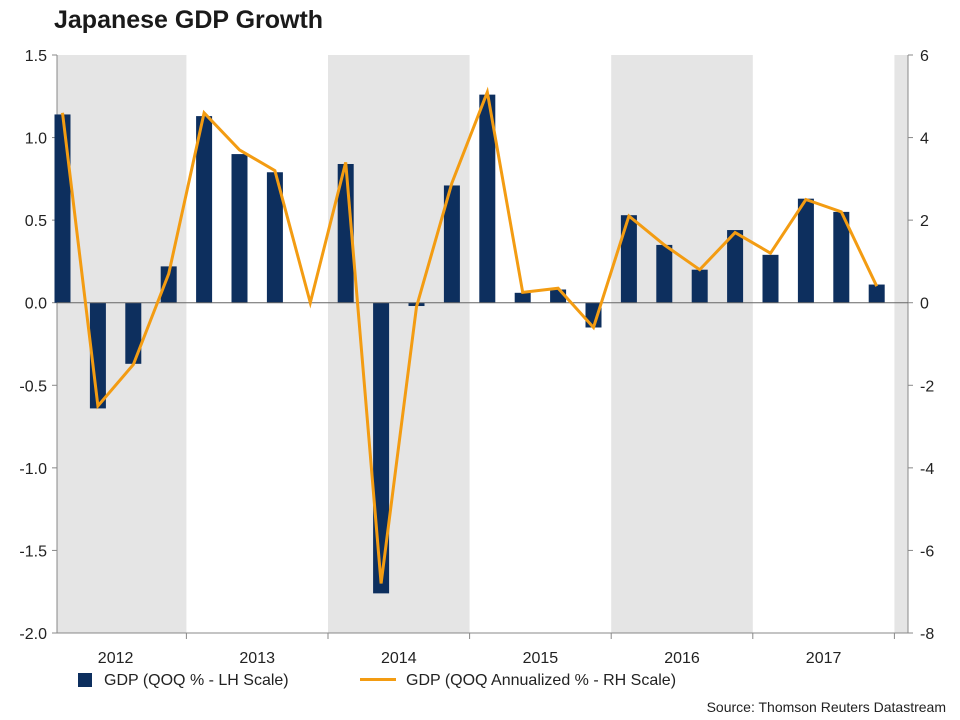  What do you see at coordinates (196, 680) in the screenshot?
I see `legend-bar-label: GDP (QOQ % - LH Scale)` at bounding box center [196, 680].